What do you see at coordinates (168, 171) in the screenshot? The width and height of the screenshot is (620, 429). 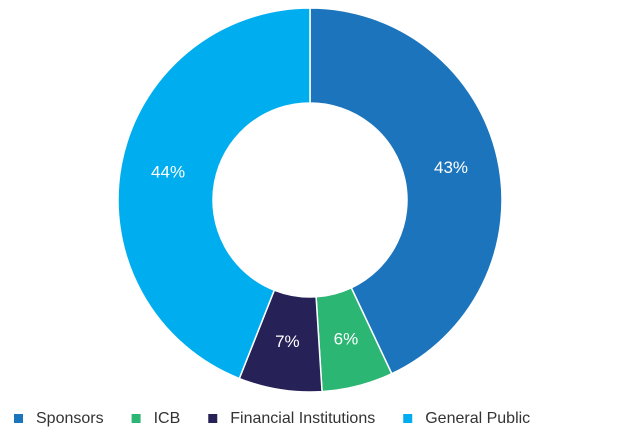 I see `data-label: 44%` at bounding box center [168, 171].